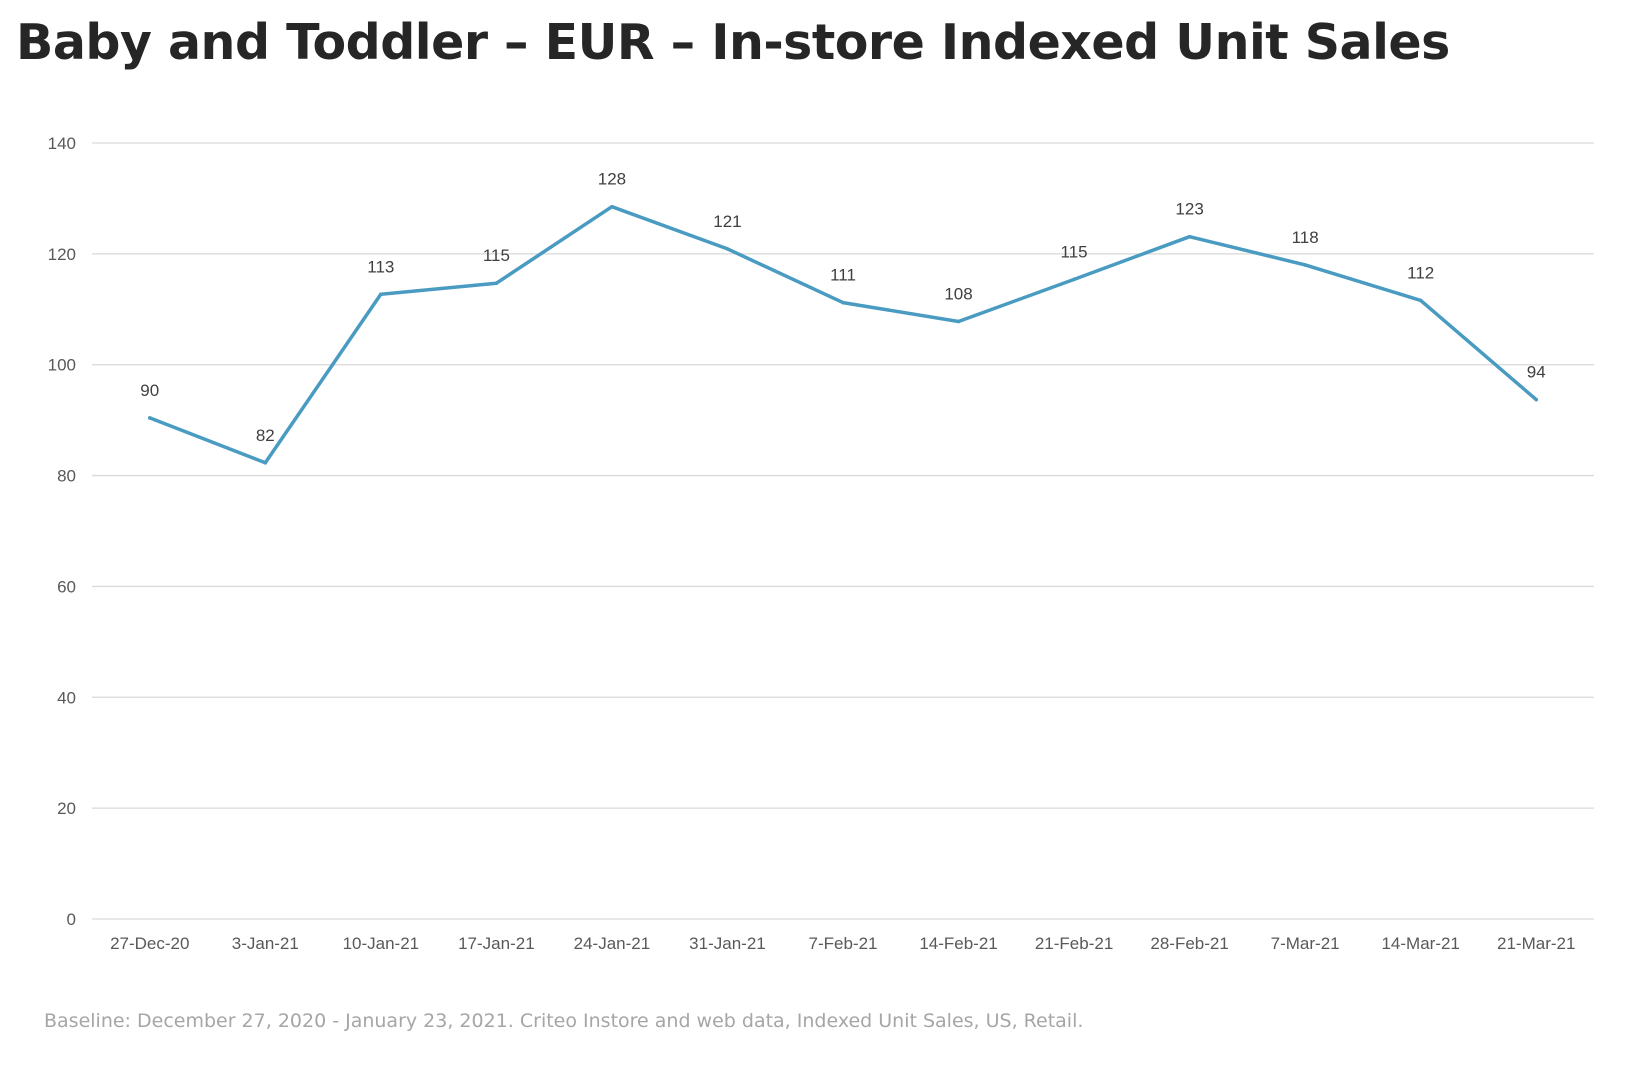 The height and width of the screenshot is (1066, 1628). Describe the element at coordinates (727, 221) in the screenshot. I see `data-label: 121` at that location.